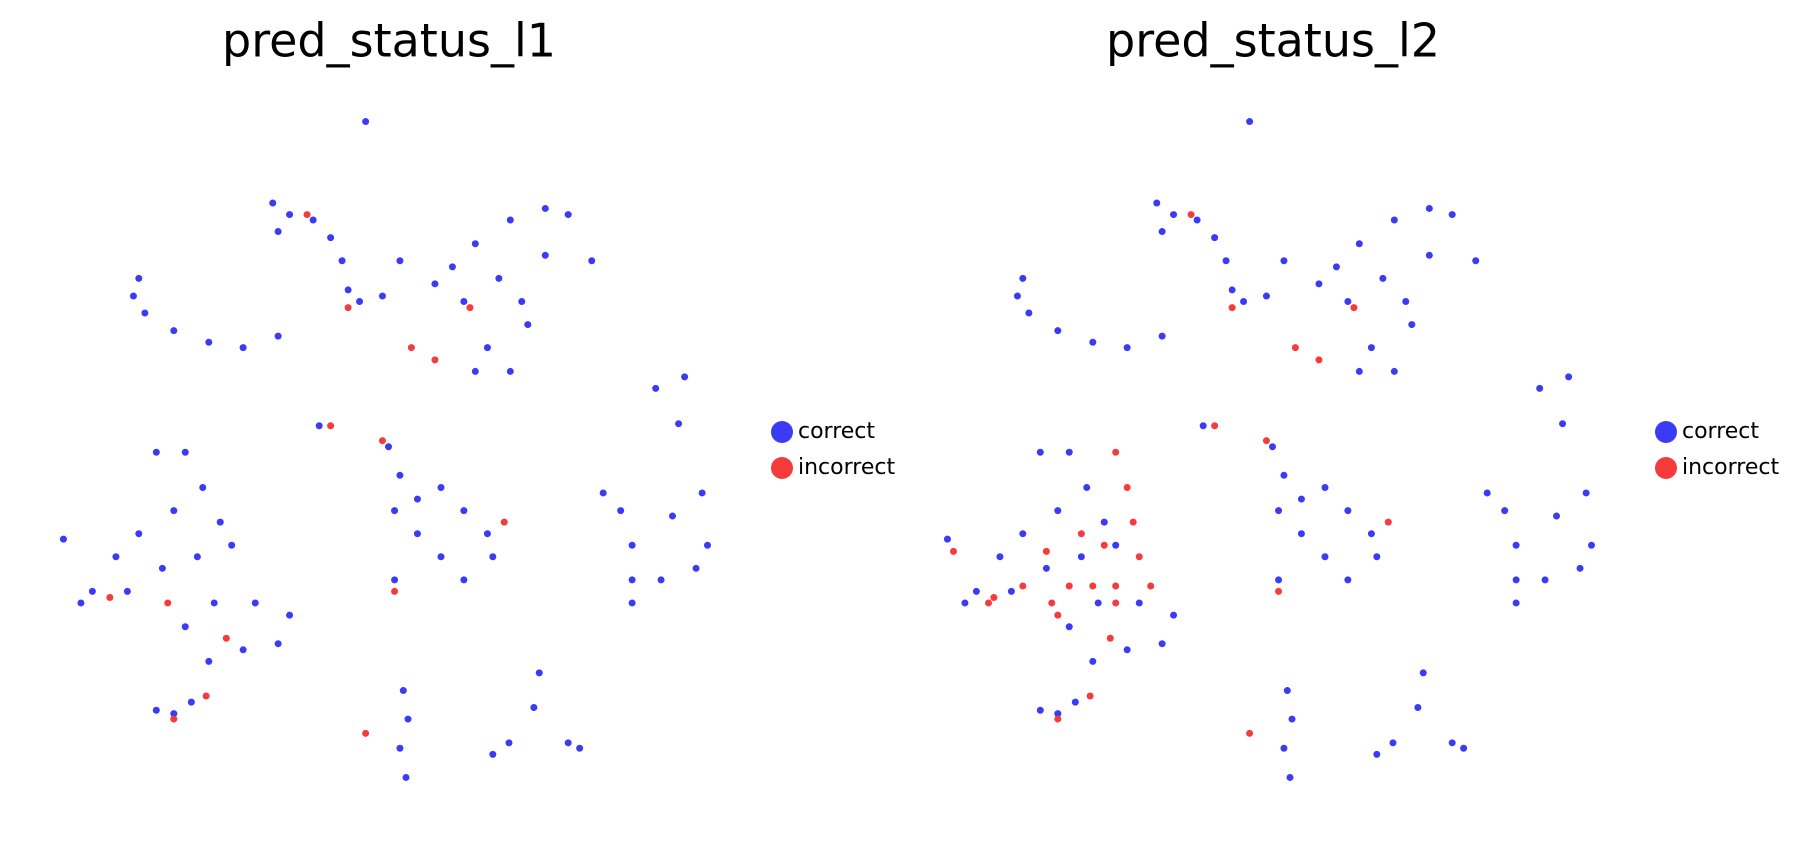 The height and width of the screenshot is (842, 1810). I want to click on legend-label: correct, so click(836, 431).